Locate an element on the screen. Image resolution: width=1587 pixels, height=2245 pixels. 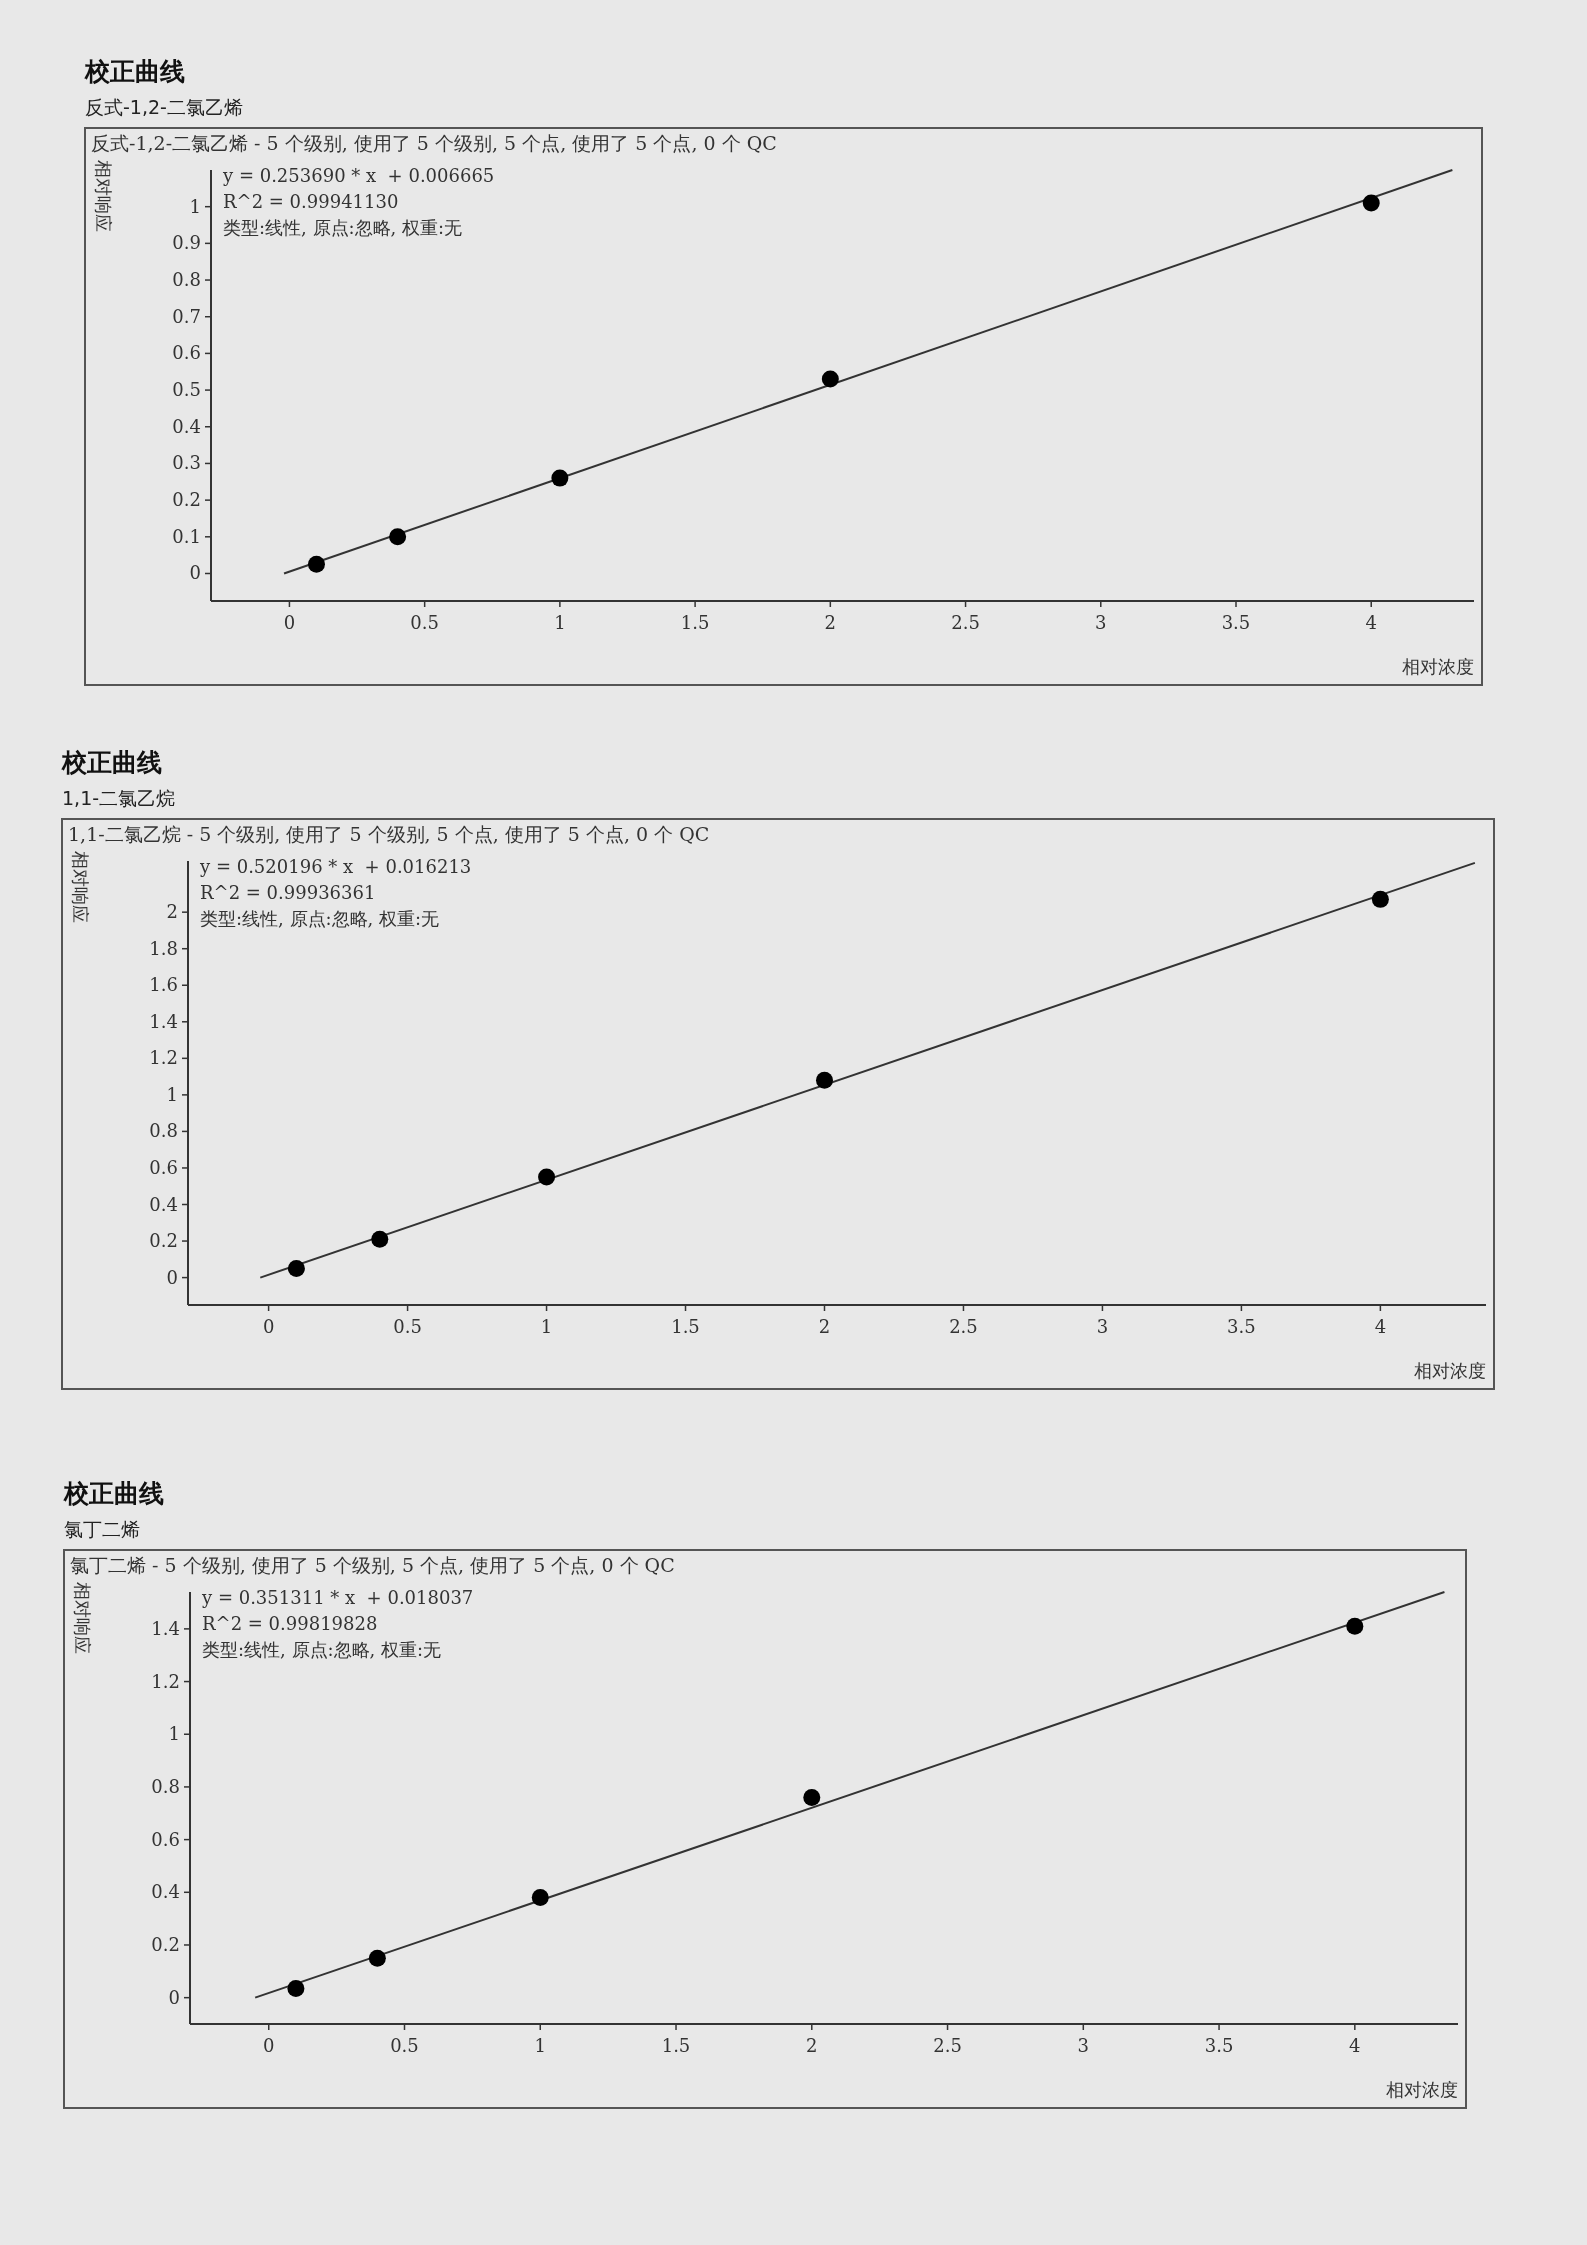
y-tick-label: 2 is located at coordinates (172, 912).